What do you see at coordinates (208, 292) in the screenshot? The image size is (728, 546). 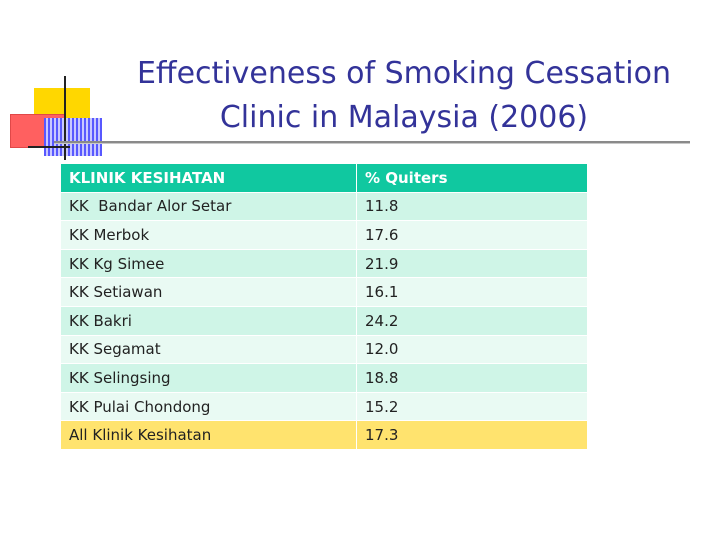 I see `clinic-name-cell: KK Setiawan` at bounding box center [208, 292].